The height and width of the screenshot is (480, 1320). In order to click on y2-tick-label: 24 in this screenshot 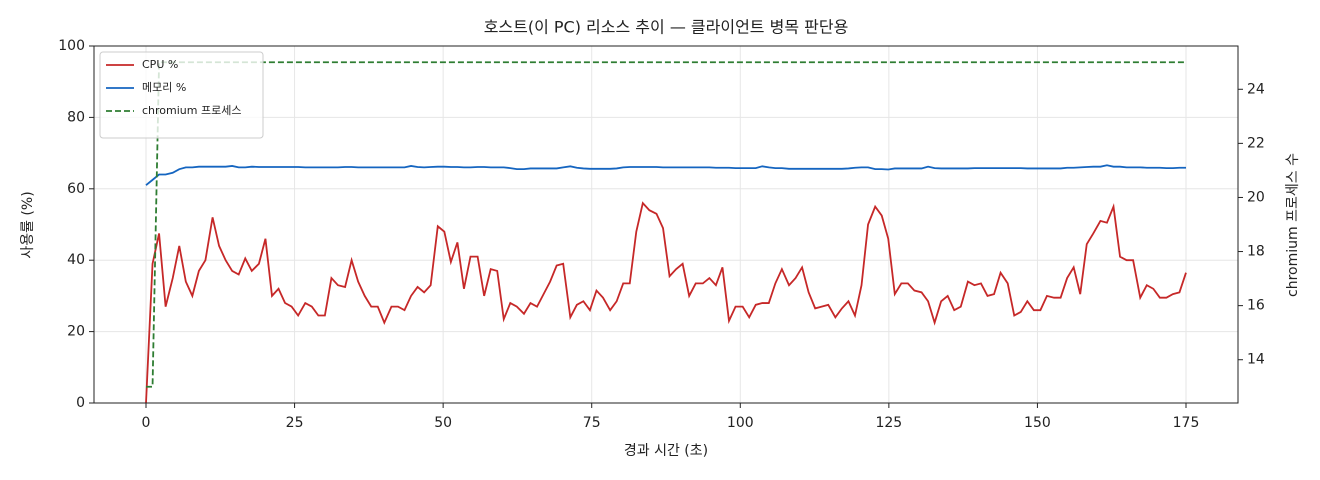, I will do `click(1256, 89)`.